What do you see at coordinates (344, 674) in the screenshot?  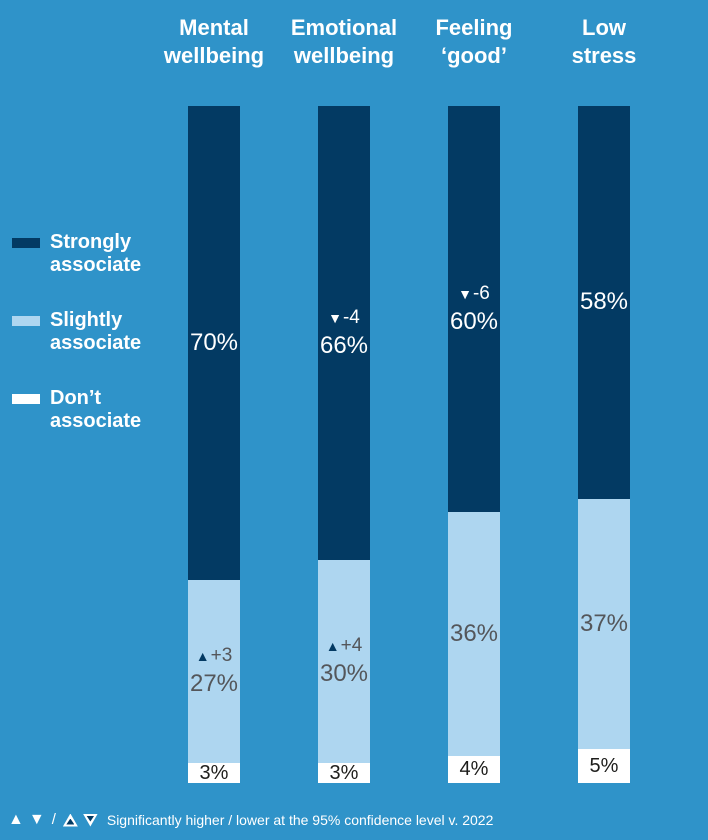 I see `value-label: 30%` at bounding box center [344, 674].